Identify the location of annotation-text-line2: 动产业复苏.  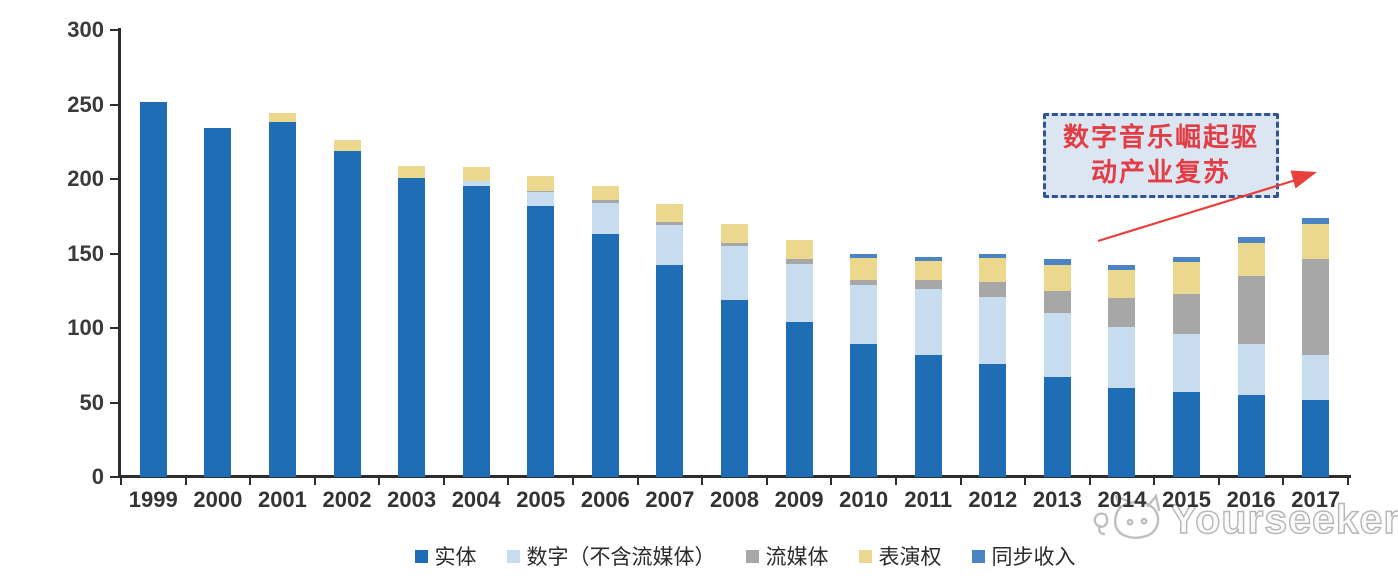
(1160, 172).